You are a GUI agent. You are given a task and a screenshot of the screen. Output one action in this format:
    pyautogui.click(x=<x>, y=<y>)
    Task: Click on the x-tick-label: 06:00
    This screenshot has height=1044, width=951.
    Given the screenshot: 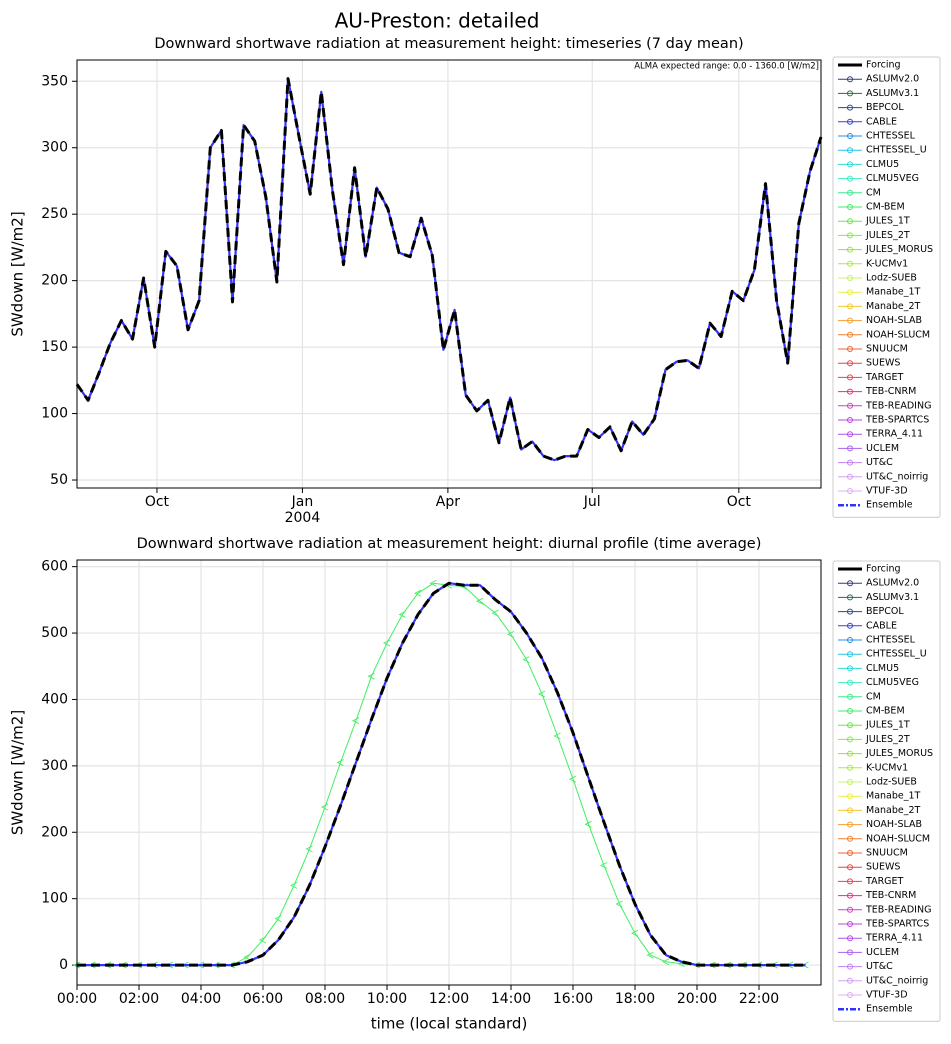 What is the action you would take?
    pyautogui.click(x=263, y=999)
    